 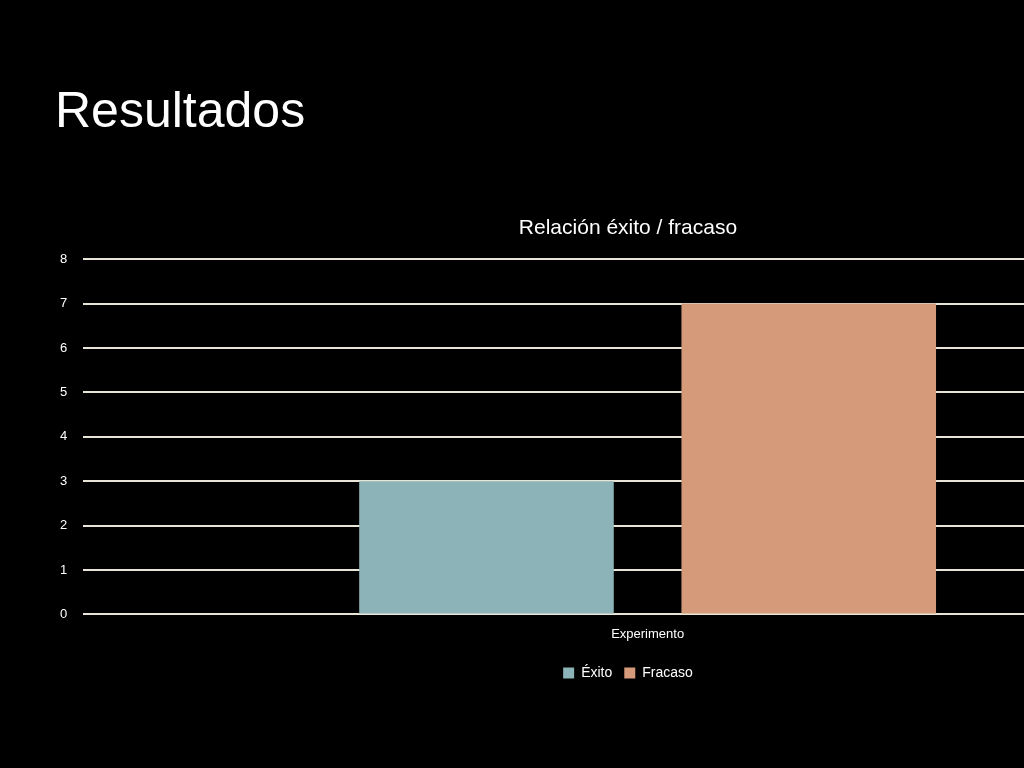 I want to click on legend-label: Fracaso, so click(x=668, y=671).